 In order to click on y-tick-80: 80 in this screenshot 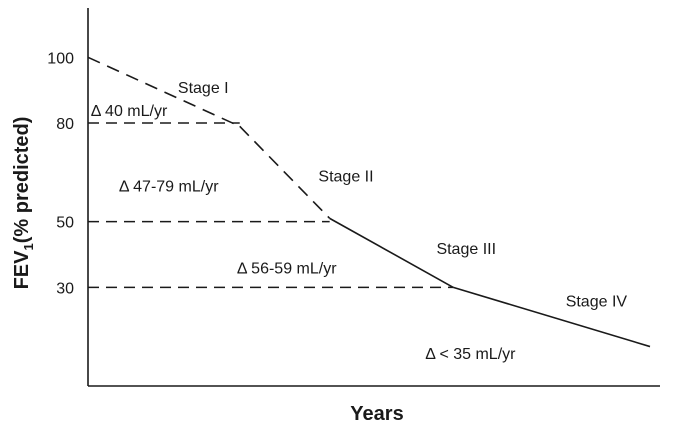, I will do `click(65, 124)`.